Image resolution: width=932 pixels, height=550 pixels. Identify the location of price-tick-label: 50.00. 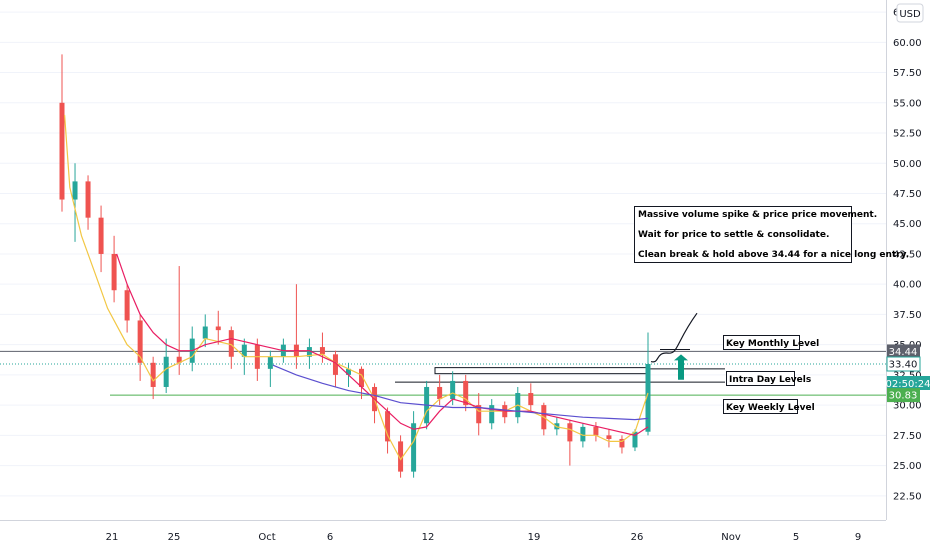
(907, 164).